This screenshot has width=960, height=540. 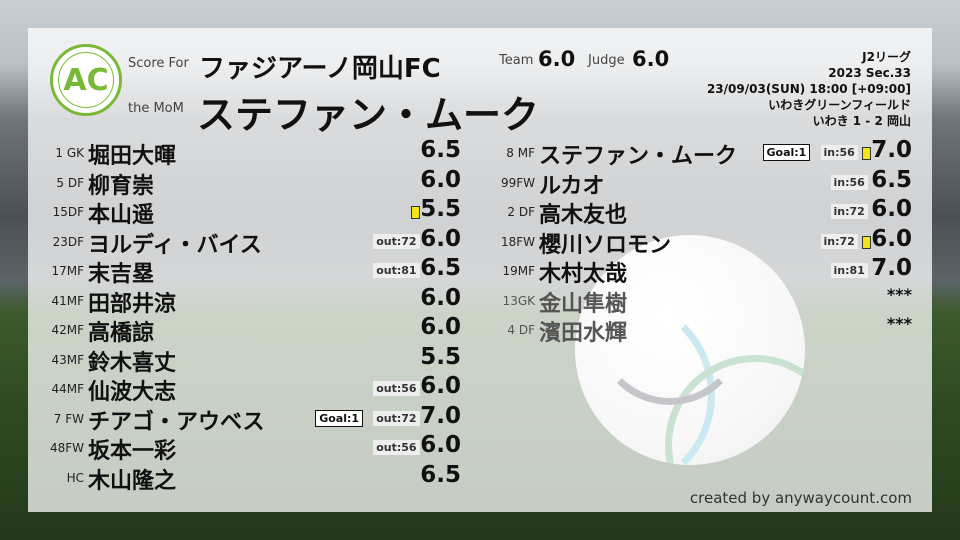 What do you see at coordinates (518, 271) in the screenshot?
I see `player-number-position: 19MF` at bounding box center [518, 271].